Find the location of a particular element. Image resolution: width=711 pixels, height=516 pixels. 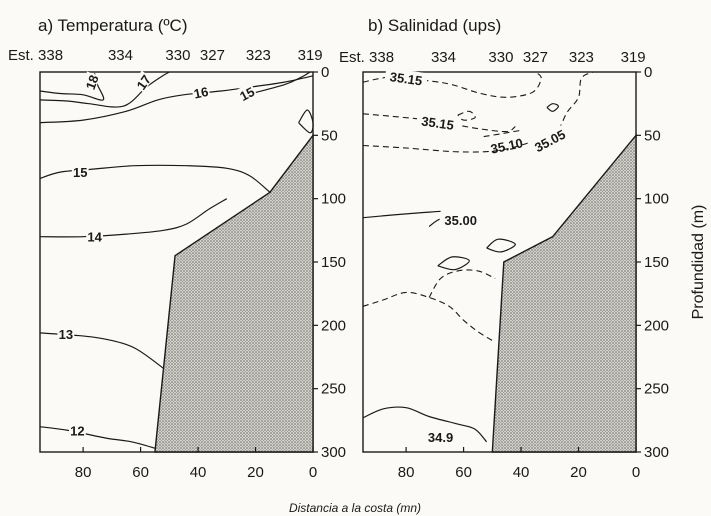

isoline-label: 35.05 is located at coordinates (550, 141).